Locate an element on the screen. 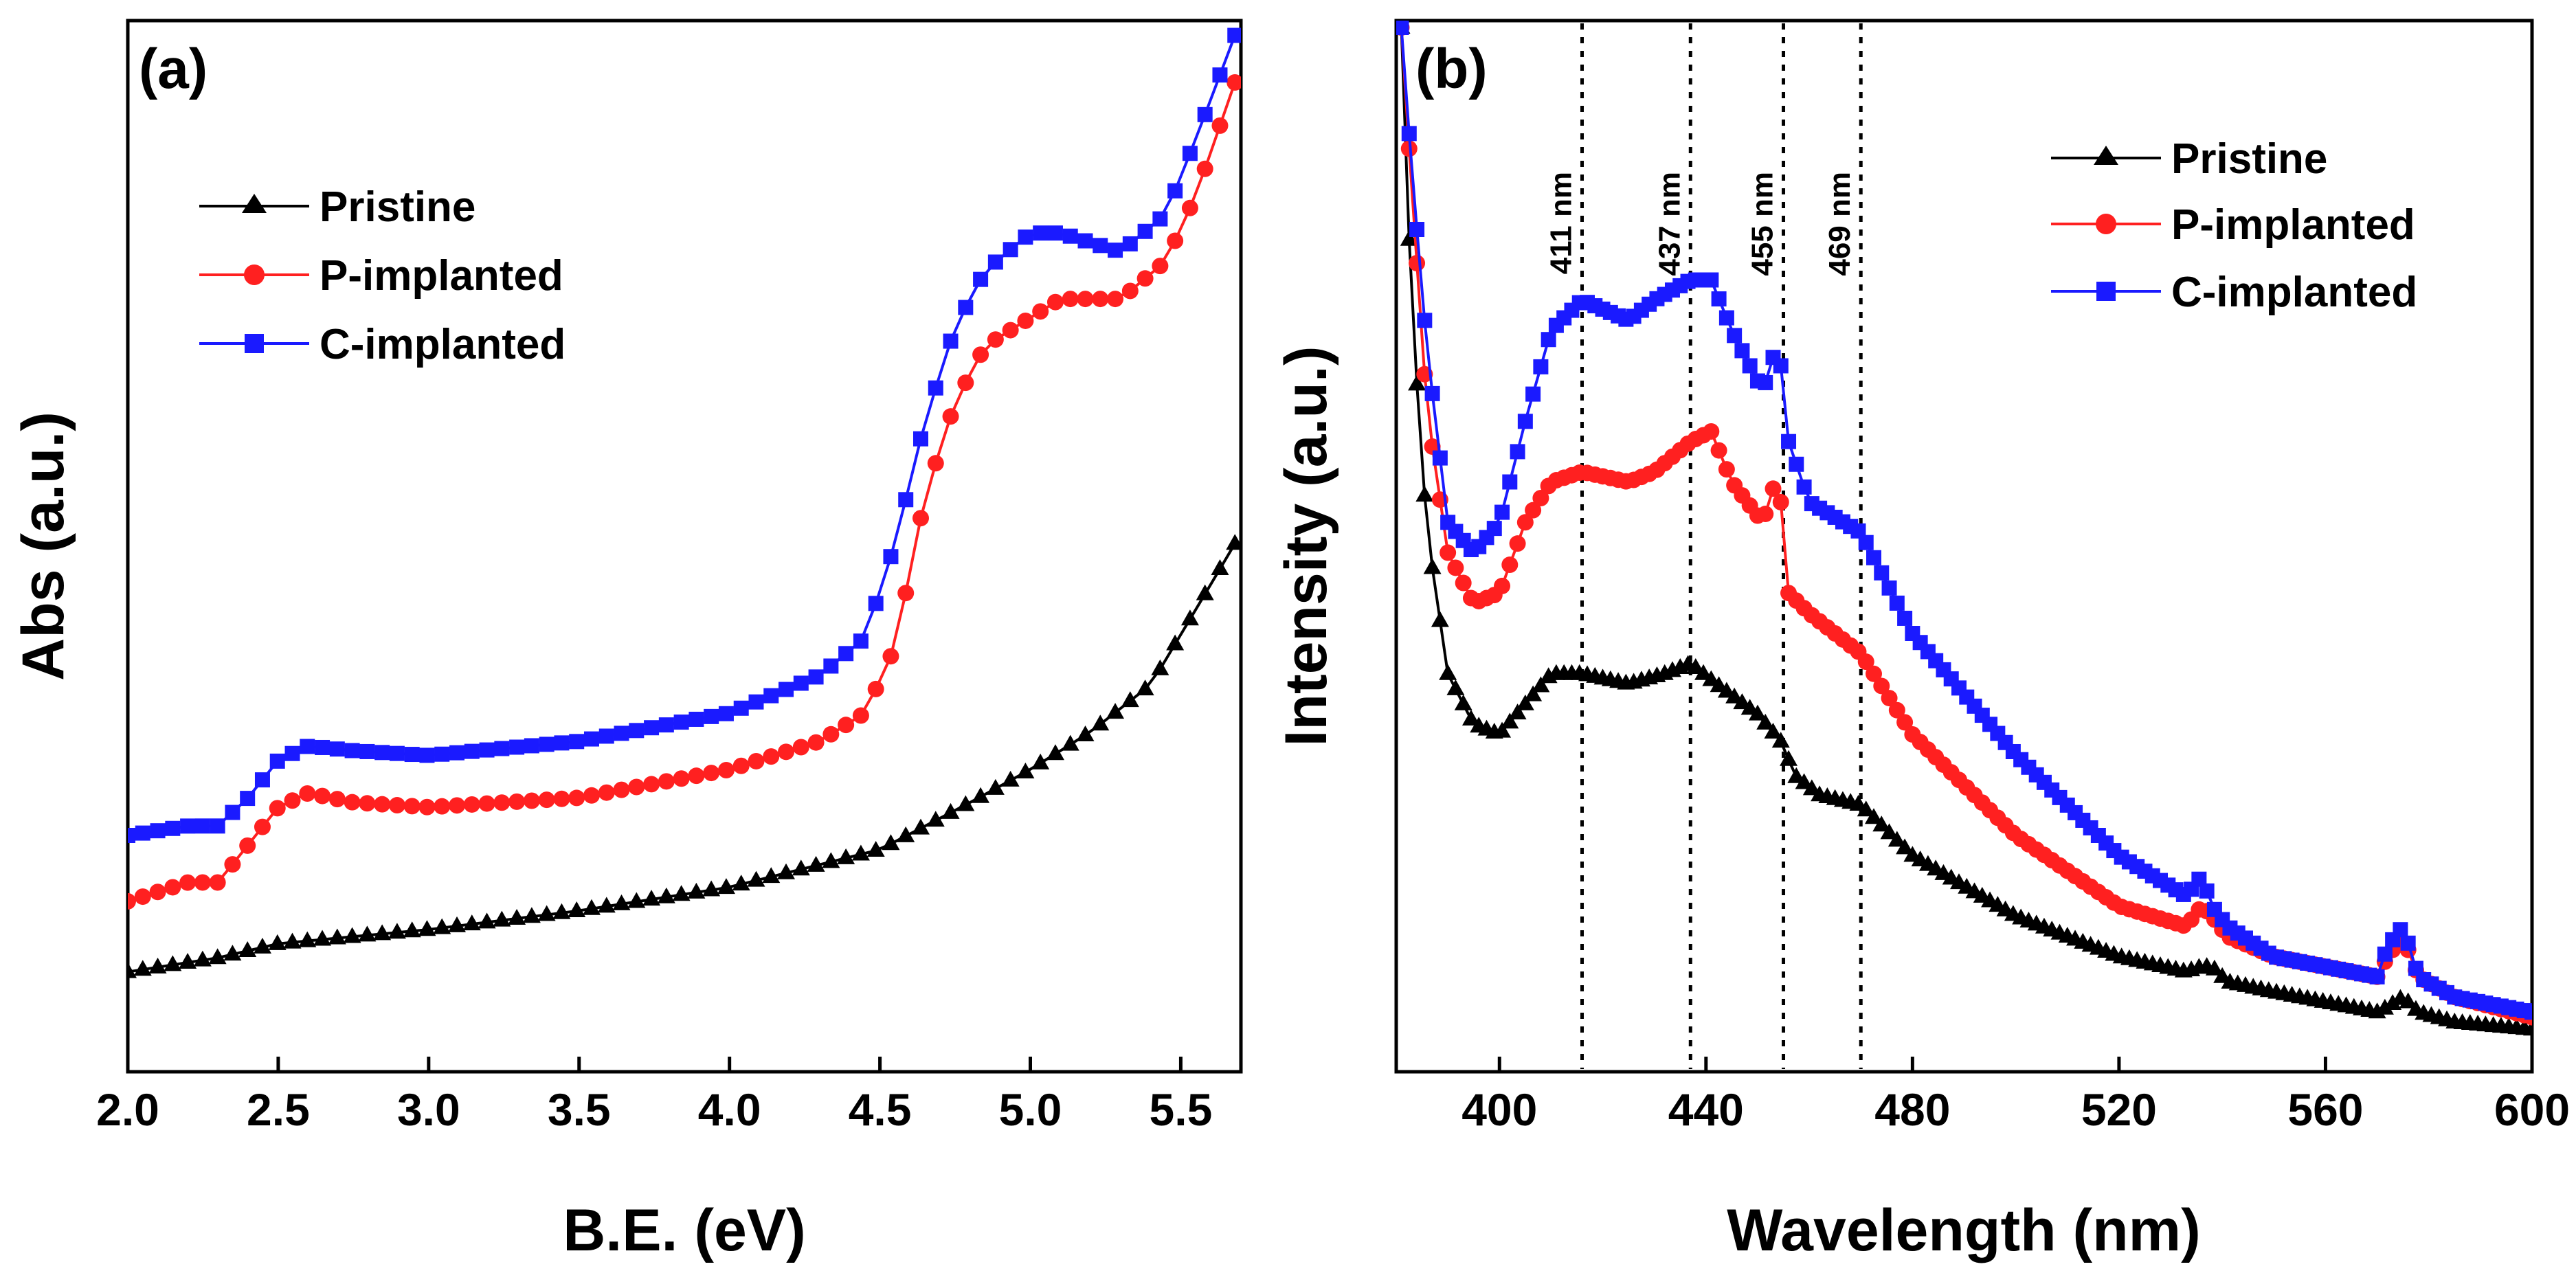 Image resolution: width=2576 pixels, height=1271 pixels. panel-a-x-tick-label: 2.5 is located at coordinates (278, 1109).